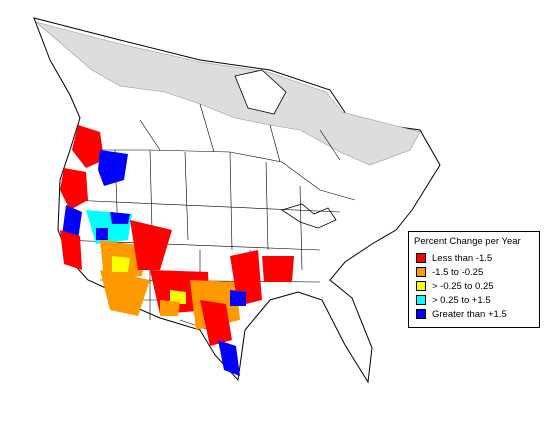  I want to click on legend-label: Greater than +1.5, so click(469, 314).